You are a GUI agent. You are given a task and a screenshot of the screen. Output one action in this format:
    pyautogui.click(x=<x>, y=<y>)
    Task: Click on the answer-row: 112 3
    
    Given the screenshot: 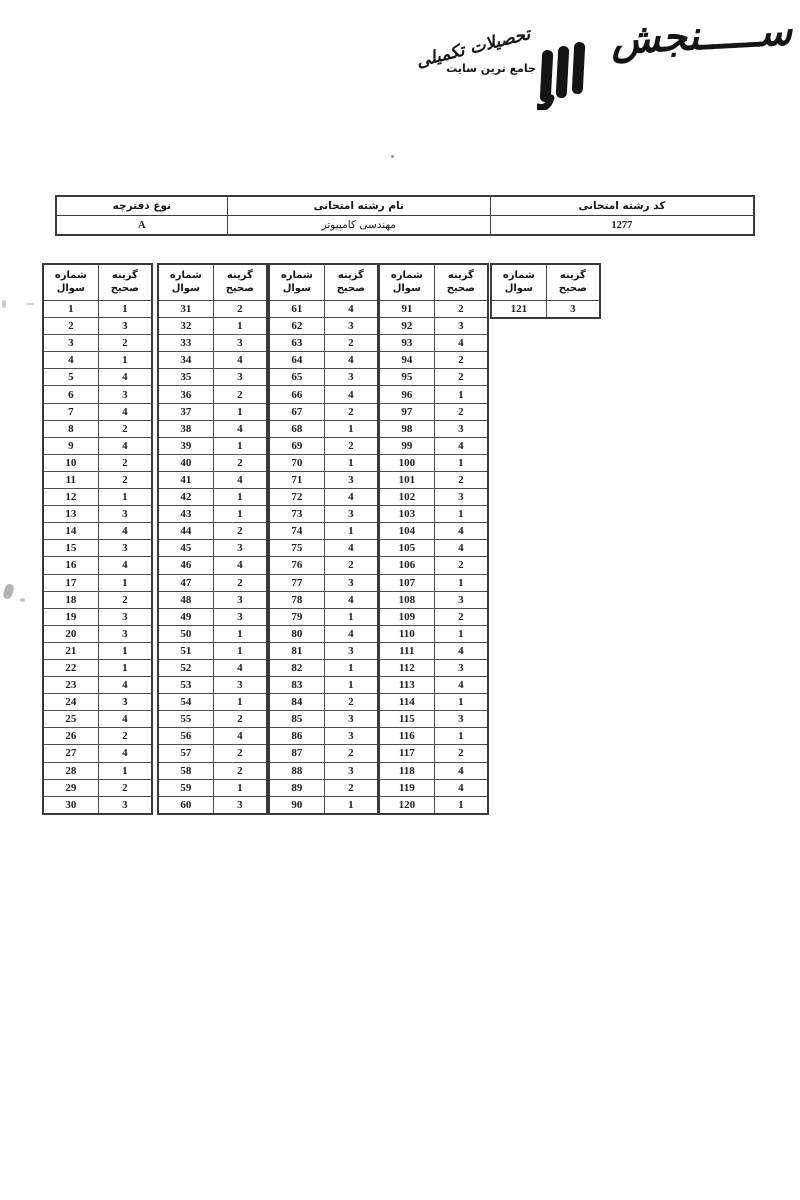 What is the action you would take?
    pyautogui.click(x=433, y=668)
    